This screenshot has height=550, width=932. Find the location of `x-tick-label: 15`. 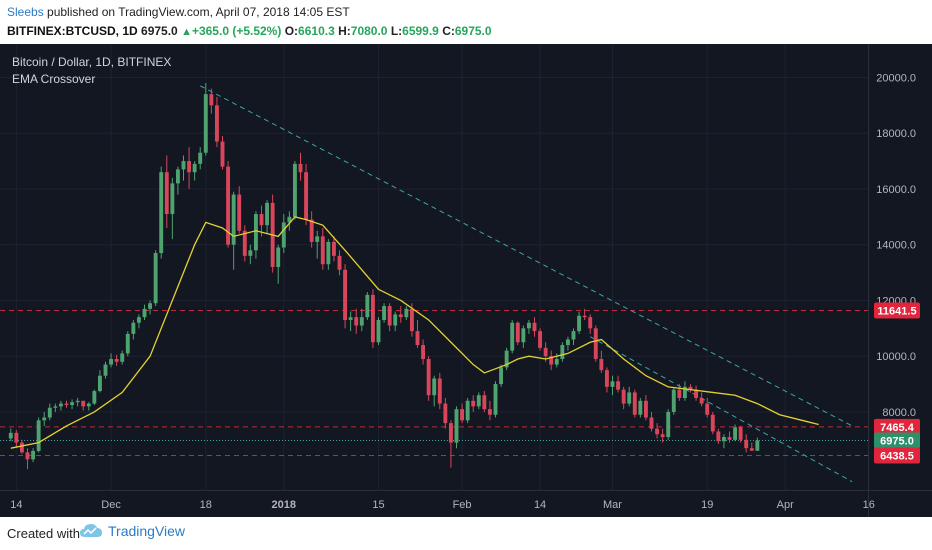

x-tick-label: 15 is located at coordinates (378, 505).